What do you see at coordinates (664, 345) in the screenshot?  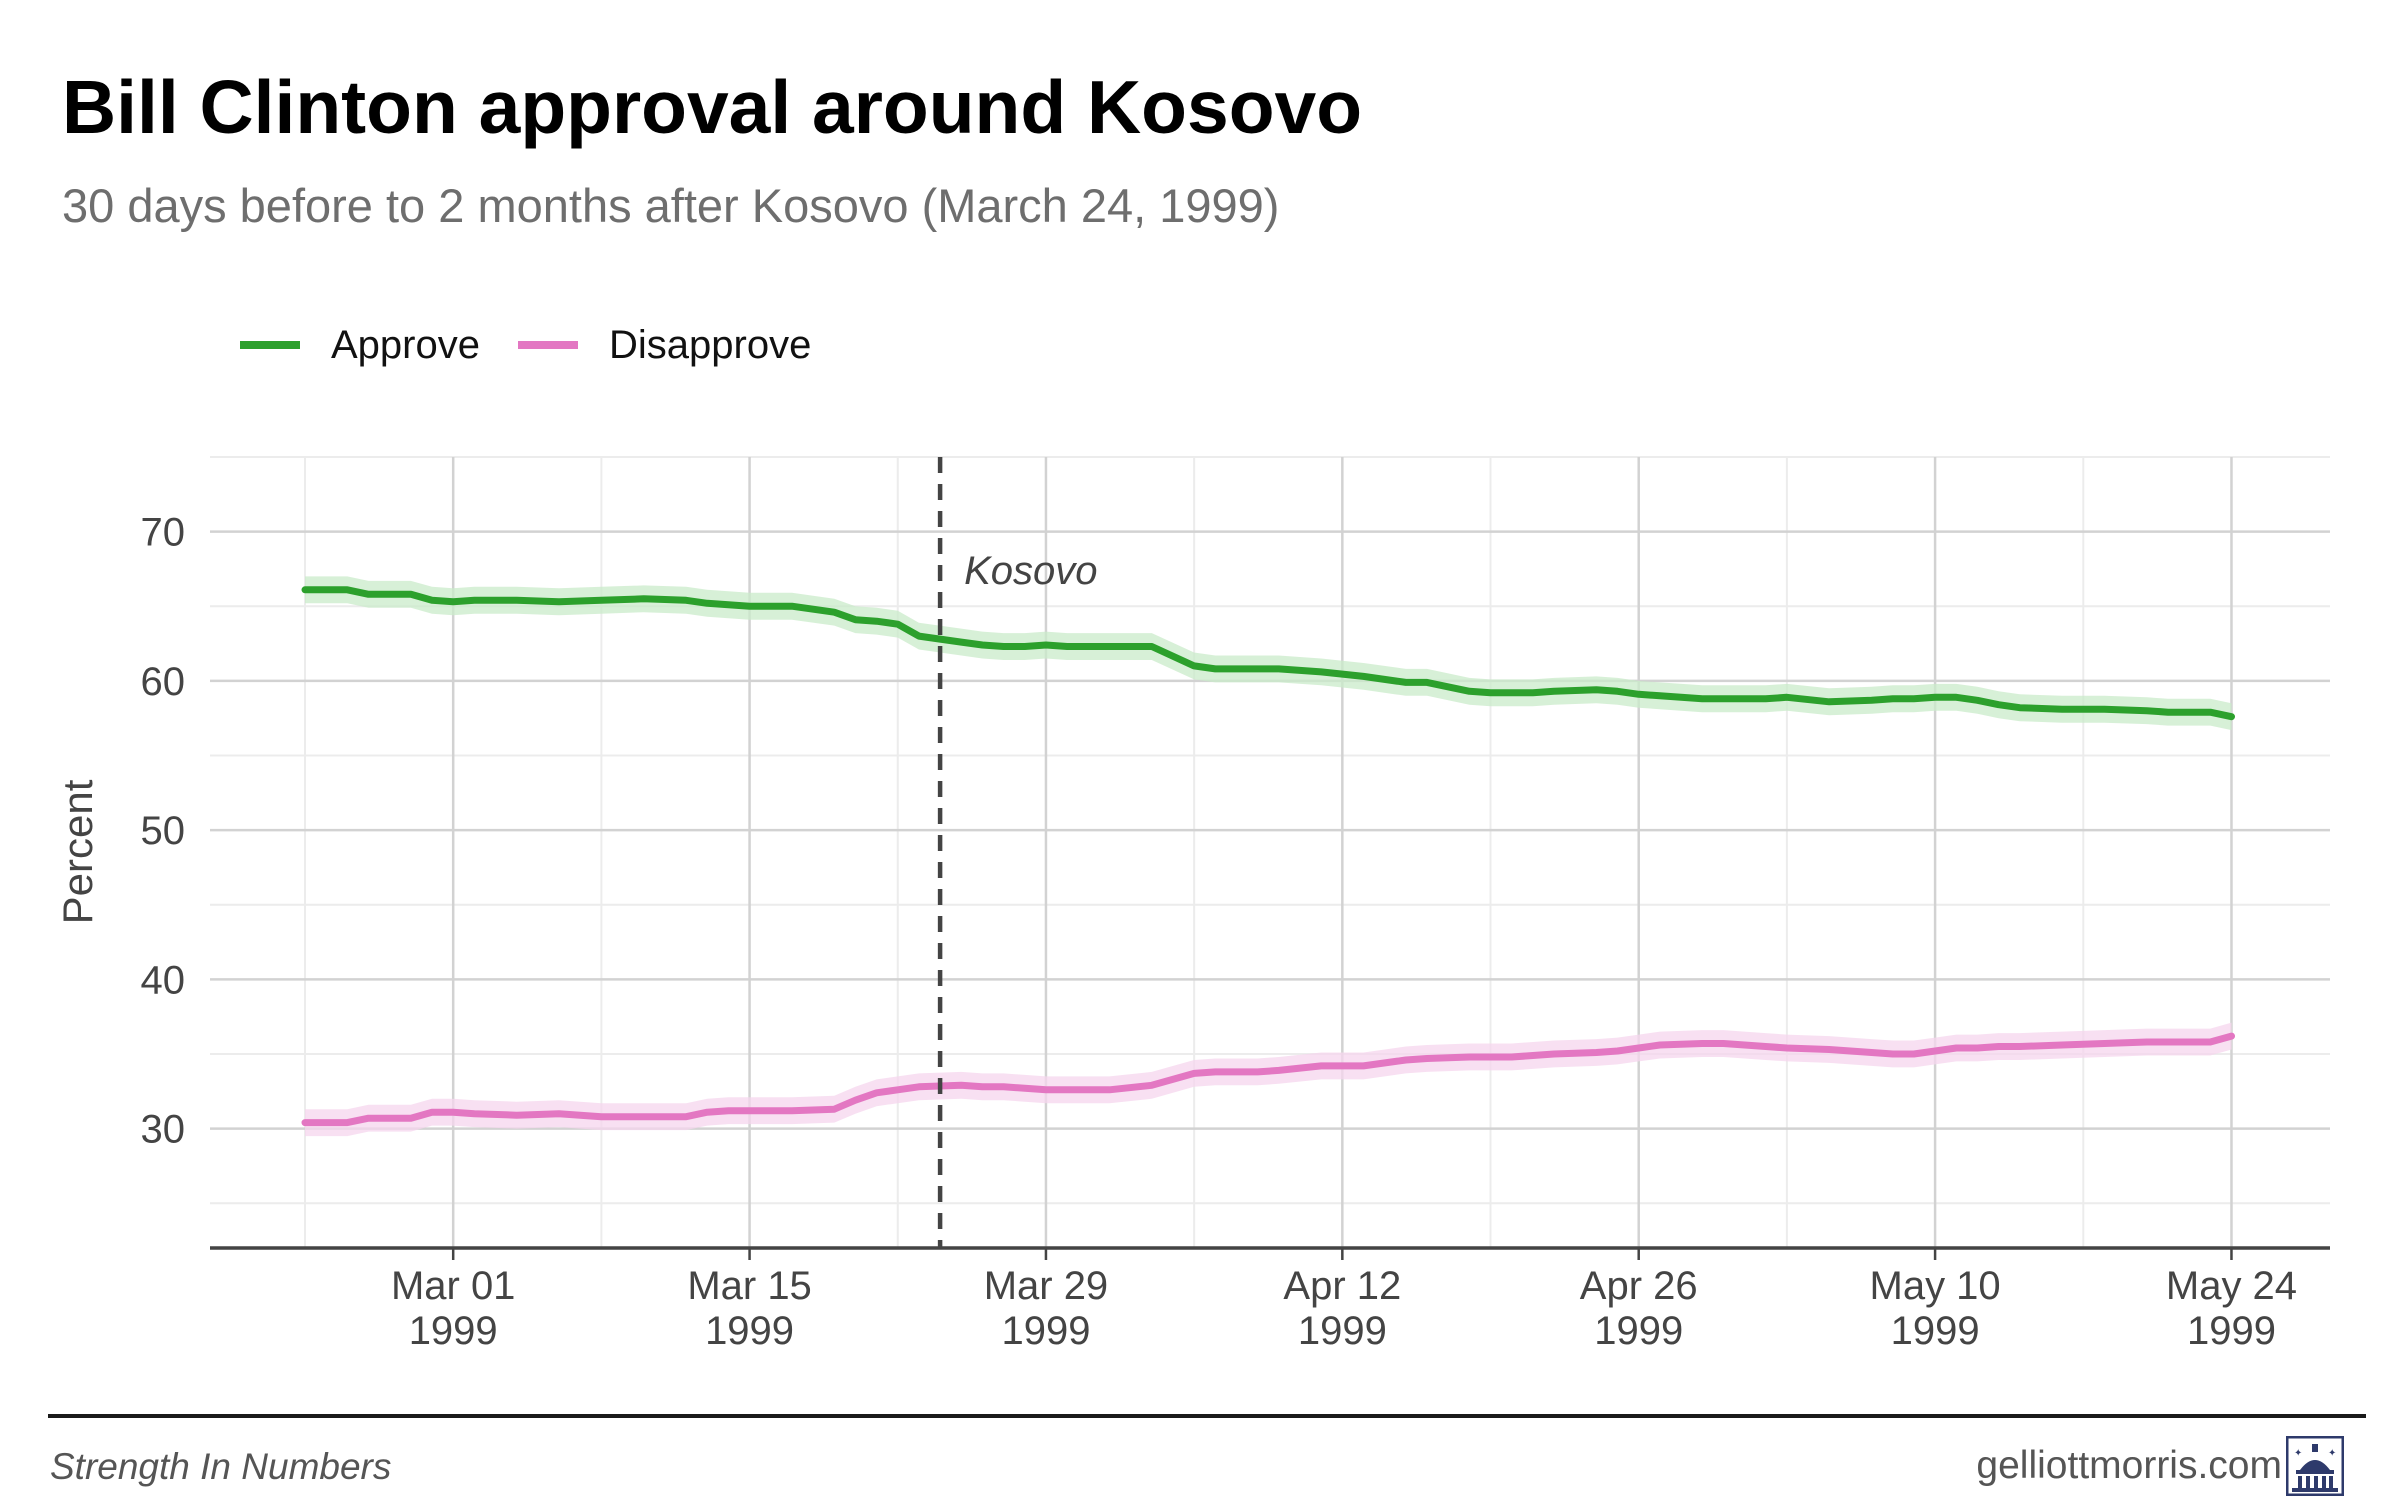 I see `legend-item-disapprove: Disapprove` at bounding box center [664, 345].